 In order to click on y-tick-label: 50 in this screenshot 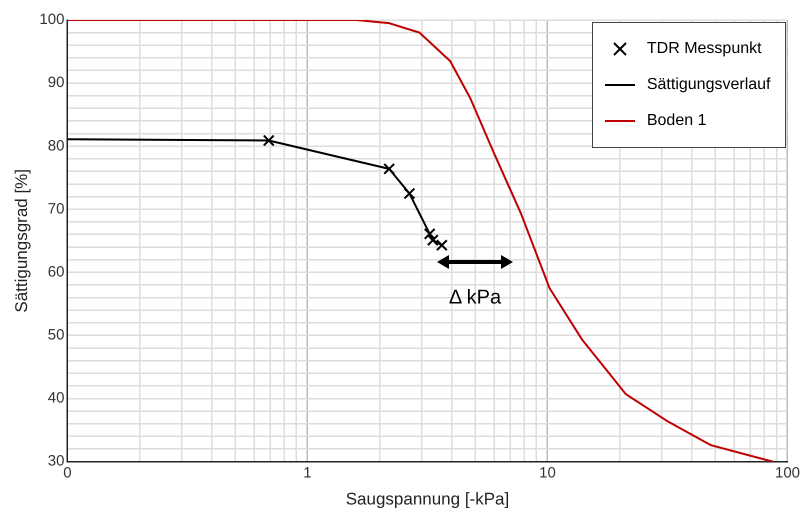, I will do `click(56, 335)`.